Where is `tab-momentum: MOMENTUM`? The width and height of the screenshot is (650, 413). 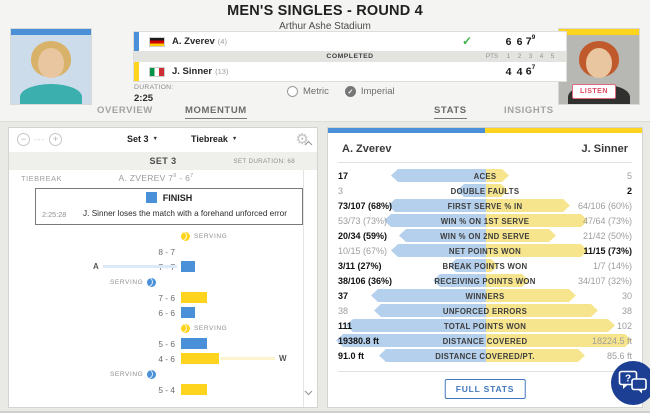
tab-momentum: MOMENTUM is located at coordinates (216, 112).